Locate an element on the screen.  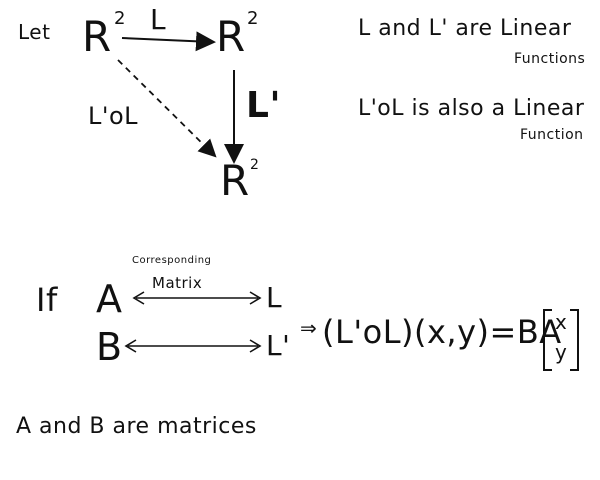
map-L-right: L is located at coordinates (274, 297).